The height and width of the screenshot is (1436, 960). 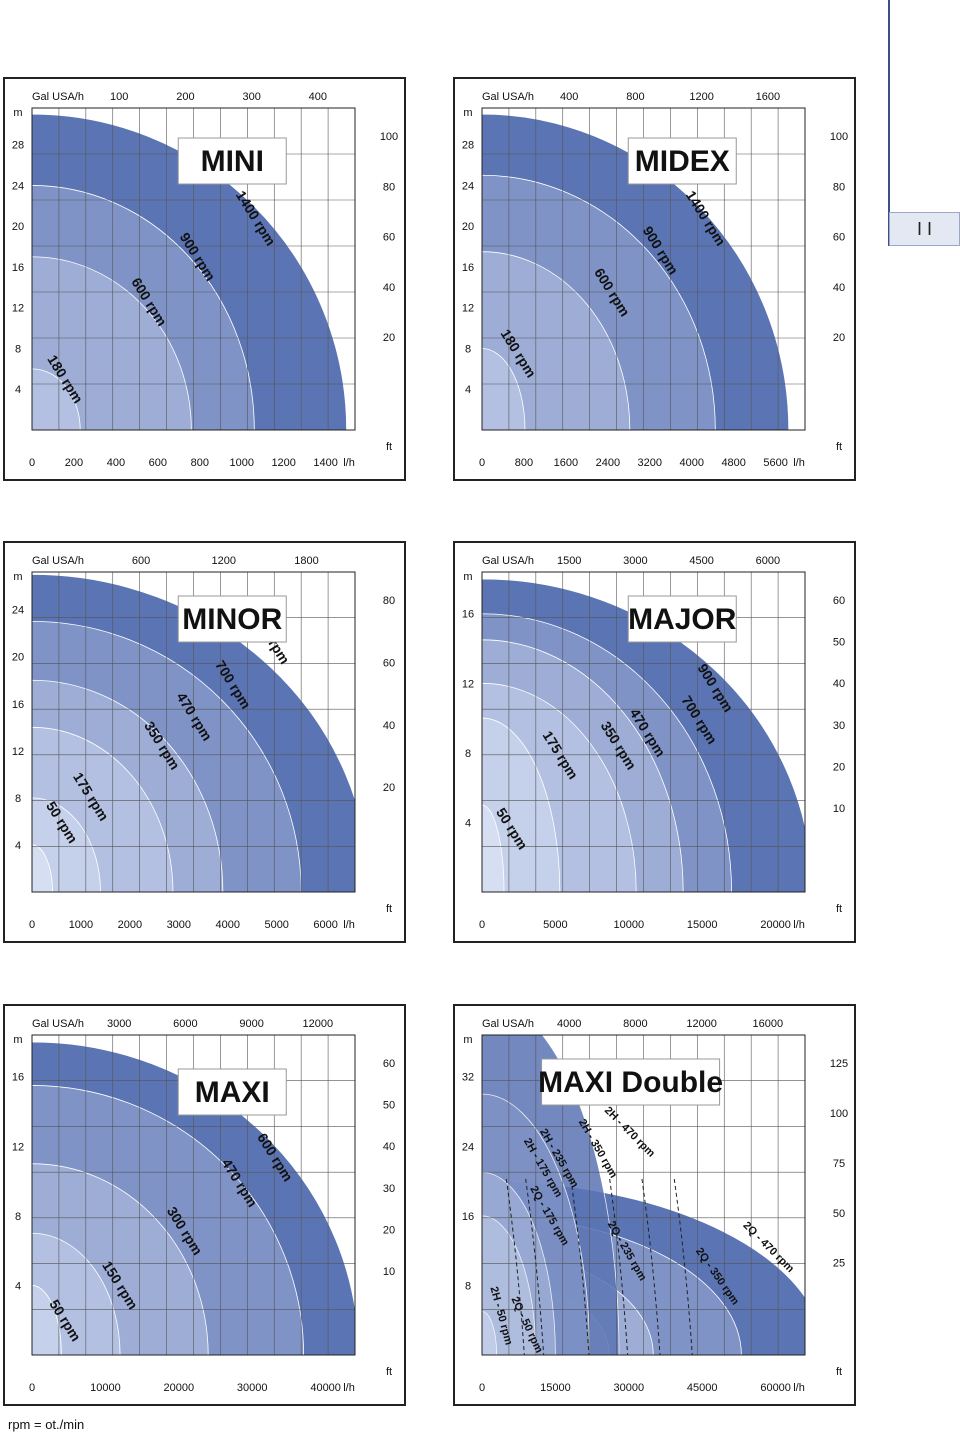 I want to click on bottom-tick-label: 4800, so click(x=733, y=463).